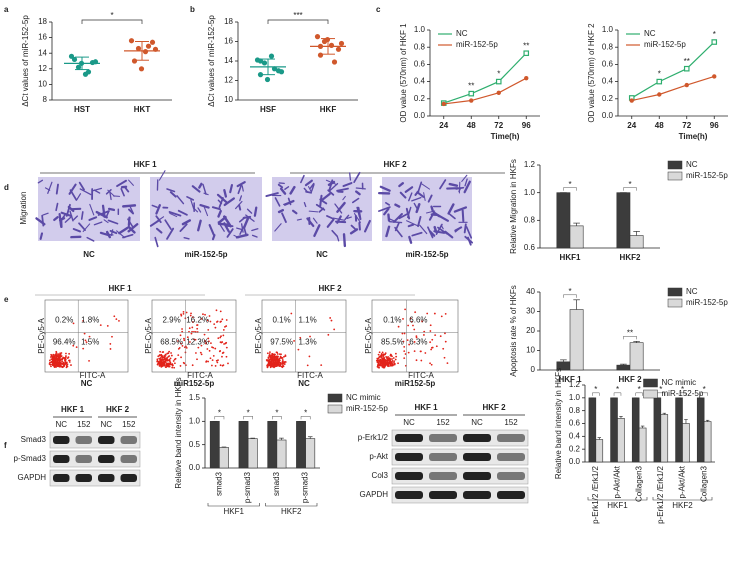 The height and width of the screenshot is (576, 737). Describe the element at coordinates (368, 336) in the screenshot. I see `axis-label: PE-Cy5-A` at that location.